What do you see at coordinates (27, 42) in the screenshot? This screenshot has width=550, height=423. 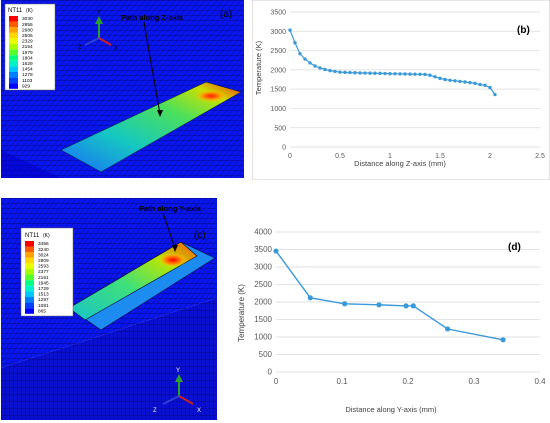 I see `legend-value: 2329` at bounding box center [27, 42].